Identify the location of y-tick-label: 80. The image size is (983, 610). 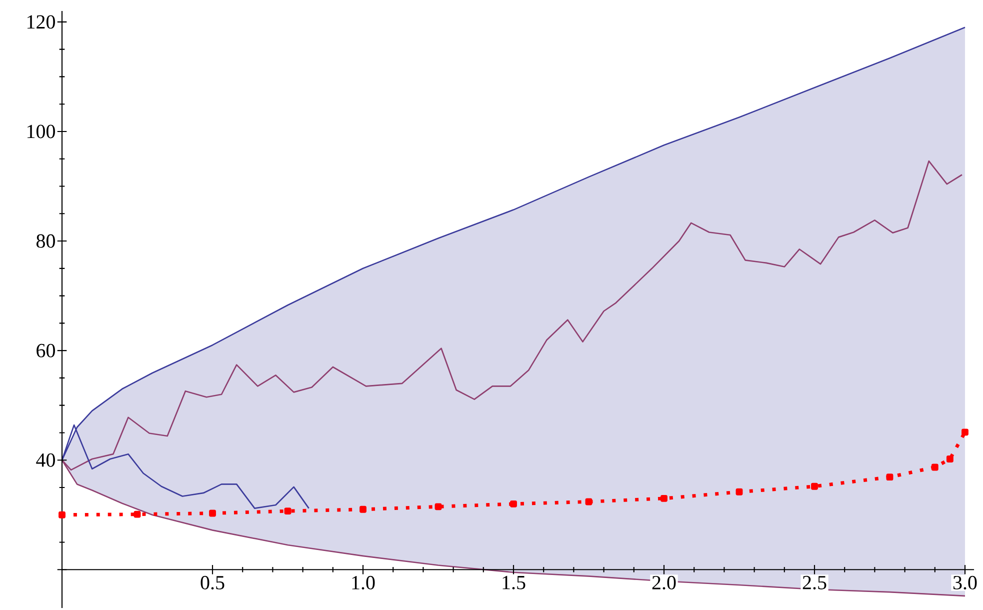
(45, 241).